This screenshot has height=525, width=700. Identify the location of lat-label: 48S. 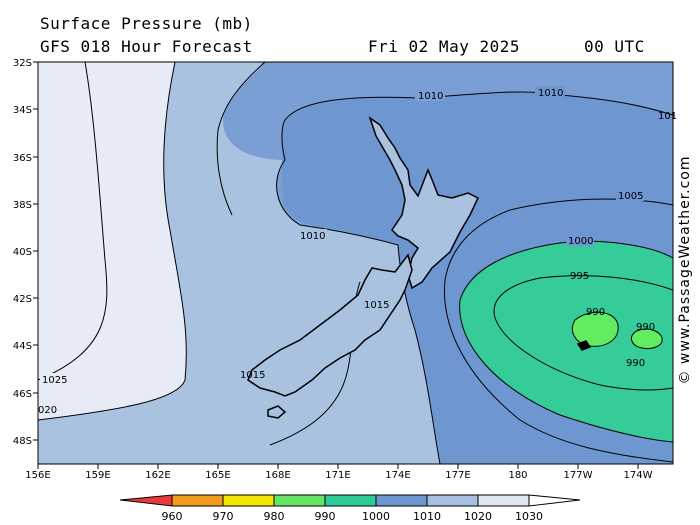
(22, 441).